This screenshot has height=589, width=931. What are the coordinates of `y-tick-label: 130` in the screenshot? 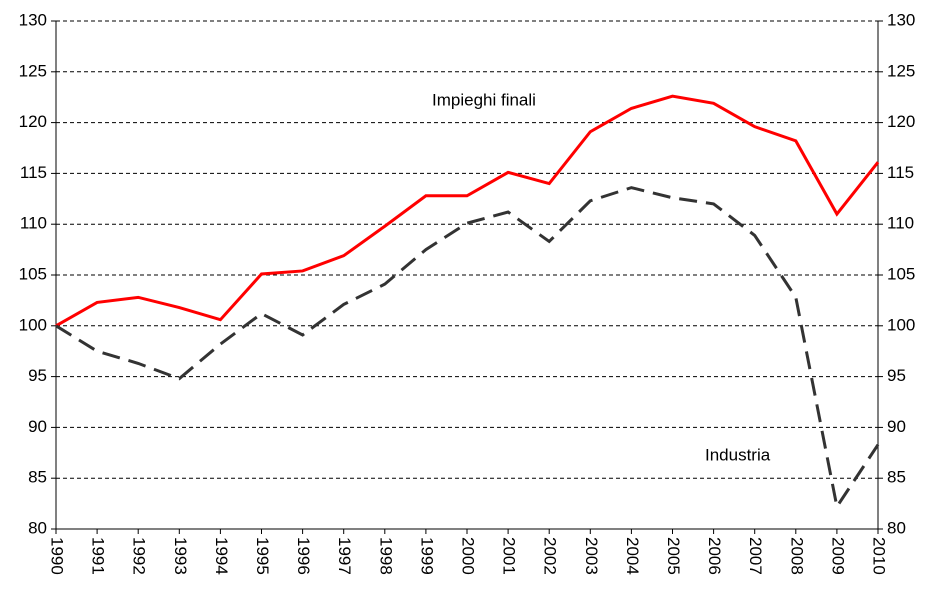 It's located at (33, 19).